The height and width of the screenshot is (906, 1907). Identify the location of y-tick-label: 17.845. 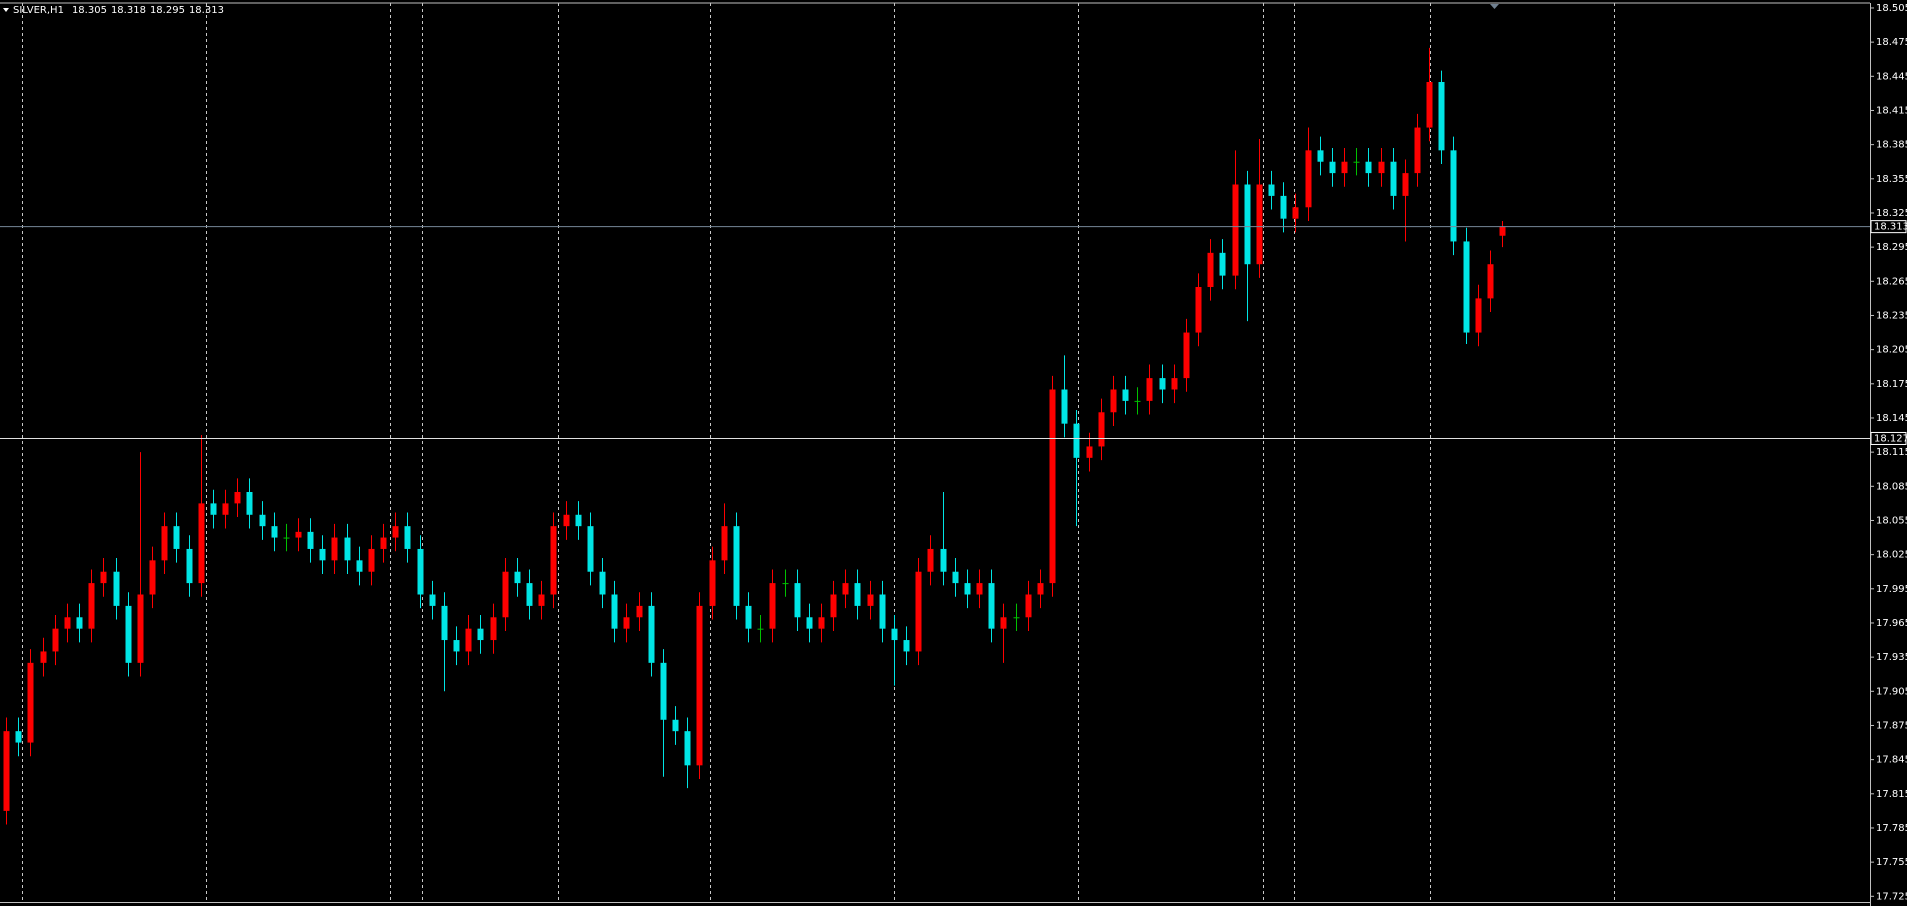
(1891, 760).